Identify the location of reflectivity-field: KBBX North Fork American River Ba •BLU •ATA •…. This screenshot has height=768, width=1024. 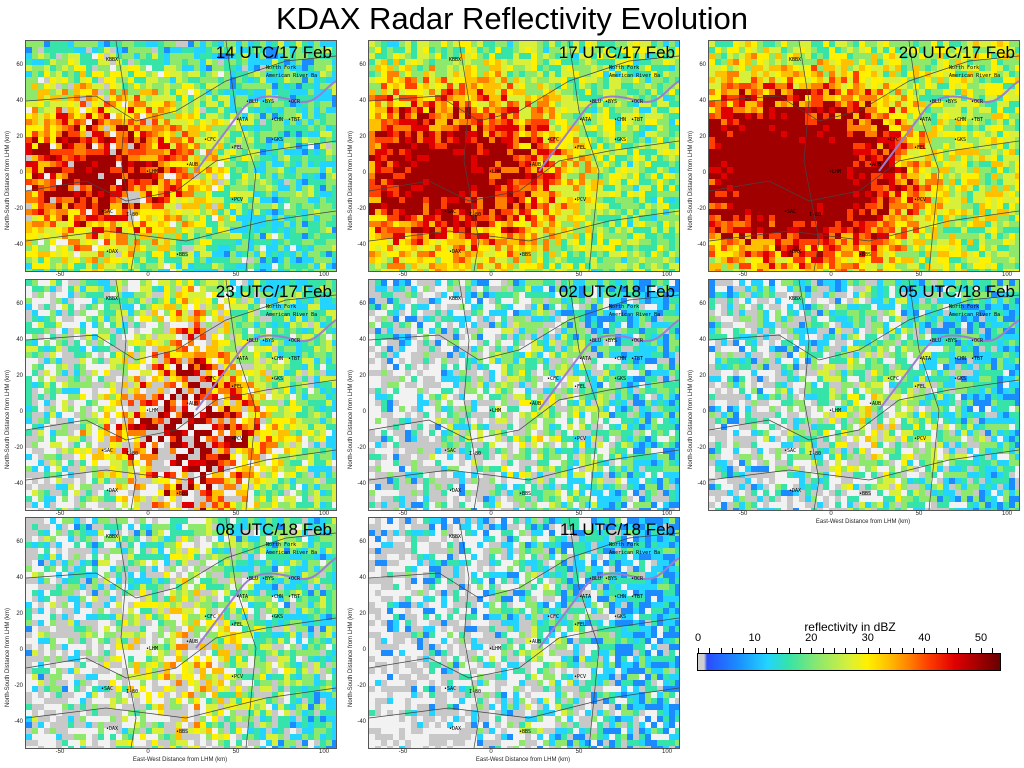
(181, 395).